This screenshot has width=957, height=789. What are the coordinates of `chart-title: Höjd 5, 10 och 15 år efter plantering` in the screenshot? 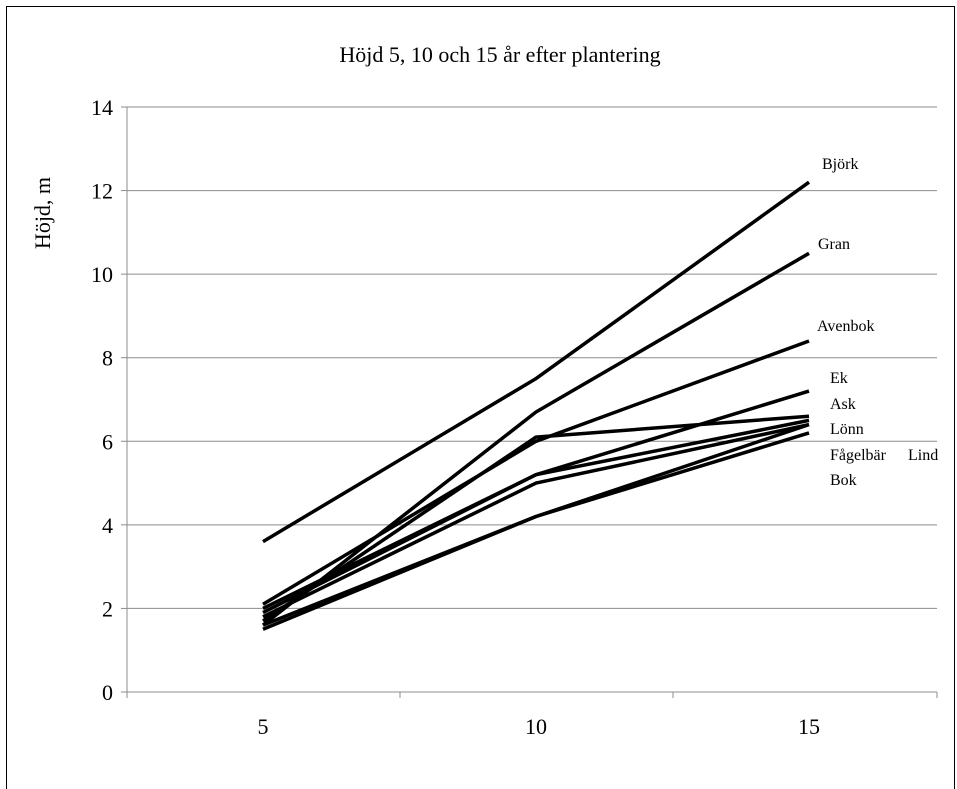 It's located at (499, 54).